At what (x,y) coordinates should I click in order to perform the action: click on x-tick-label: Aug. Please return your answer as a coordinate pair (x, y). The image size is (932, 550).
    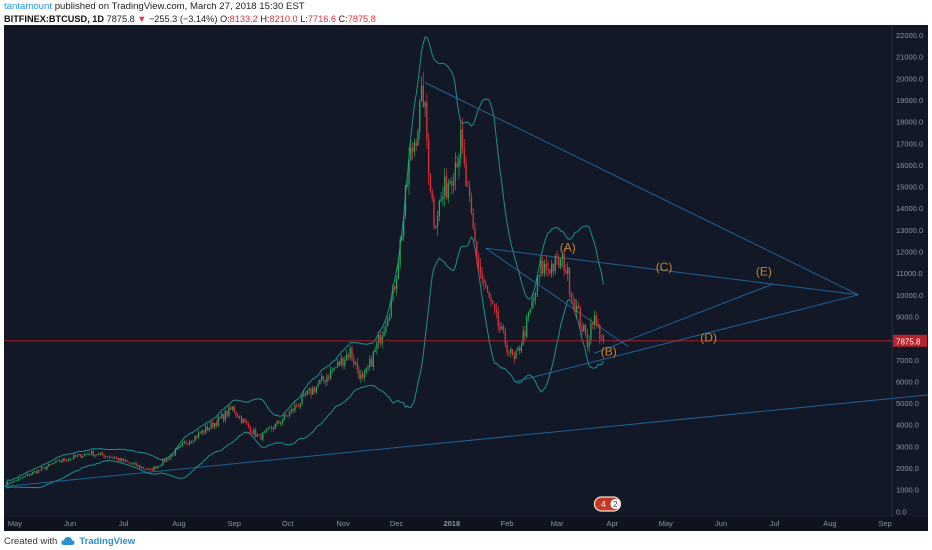
    Looking at the image, I should click on (178, 523).